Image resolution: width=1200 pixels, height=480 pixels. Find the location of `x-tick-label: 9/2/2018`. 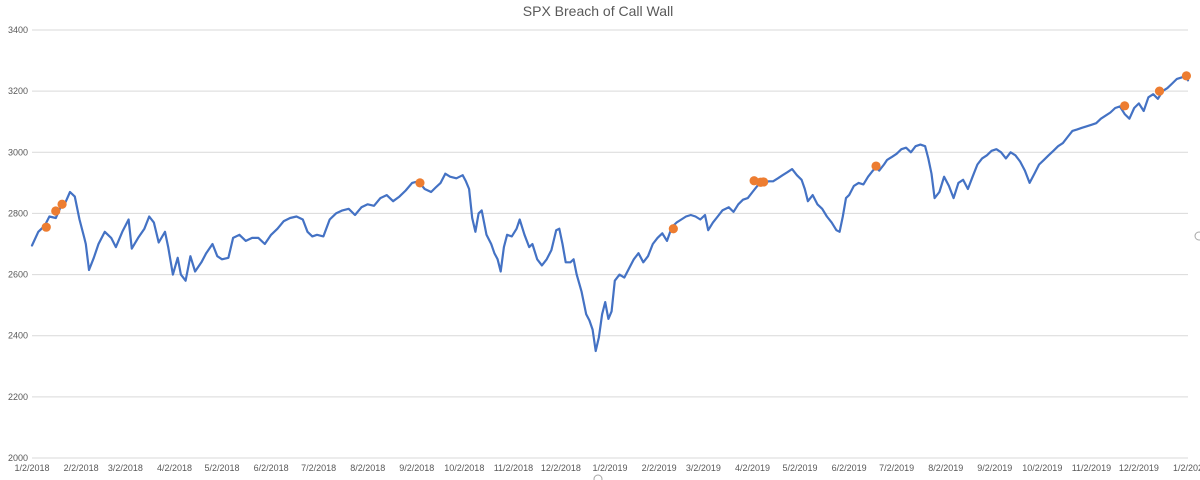

x-tick-label: 9/2/2018 is located at coordinates (416, 468).